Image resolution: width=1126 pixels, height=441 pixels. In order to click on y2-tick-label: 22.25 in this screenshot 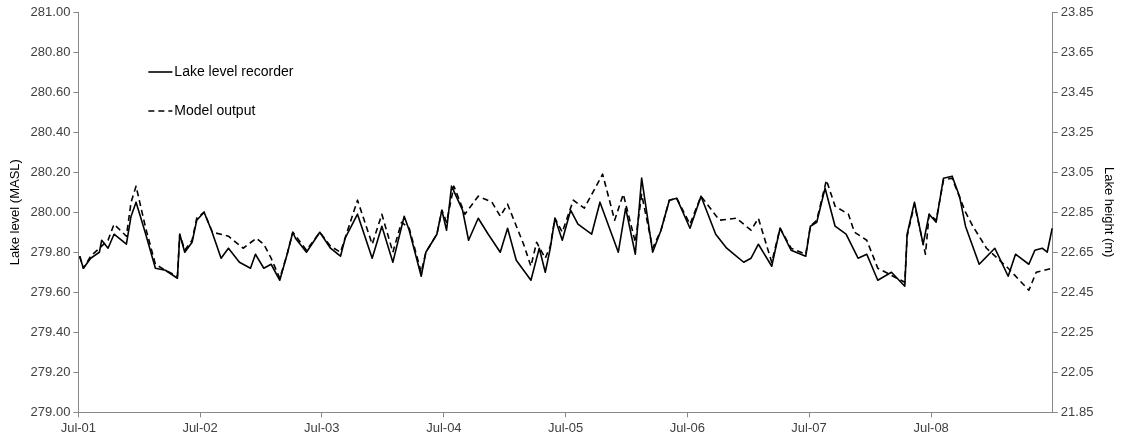, I will do `click(1077, 331)`.